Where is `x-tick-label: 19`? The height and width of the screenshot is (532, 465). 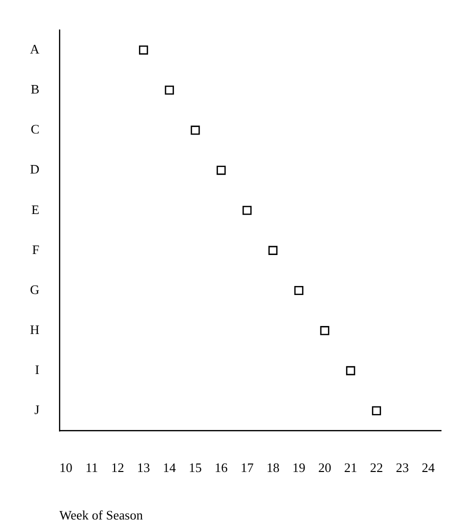
x-tick-label: 19 is located at coordinates (299, 468).